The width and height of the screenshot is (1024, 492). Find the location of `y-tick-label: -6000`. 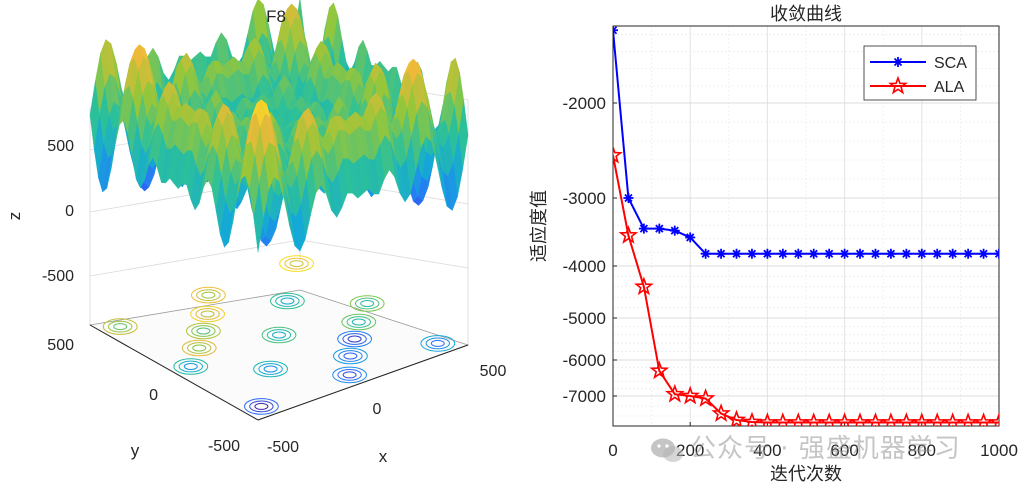

y-tick-label: -6000 is located at coordinates (584, 360).